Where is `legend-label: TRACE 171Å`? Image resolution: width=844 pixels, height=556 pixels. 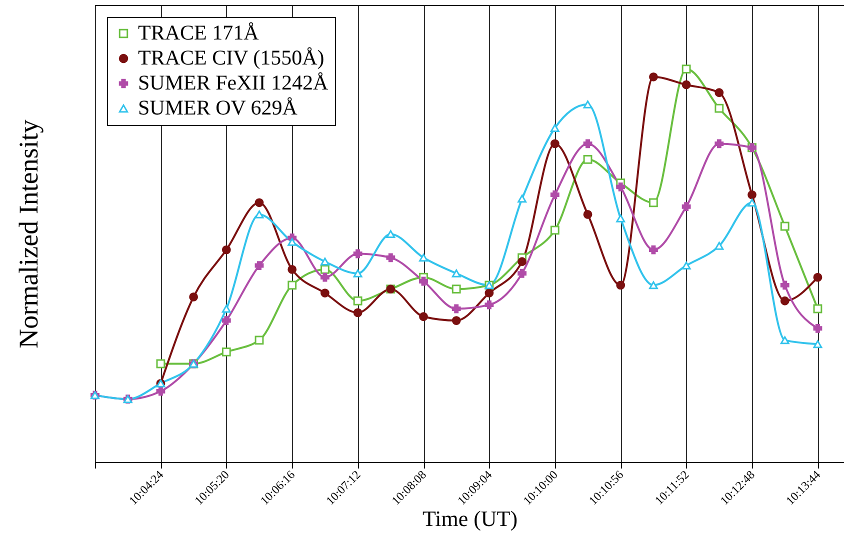 legend-label: TRACE 171Å is located at coordinates (199, 32).